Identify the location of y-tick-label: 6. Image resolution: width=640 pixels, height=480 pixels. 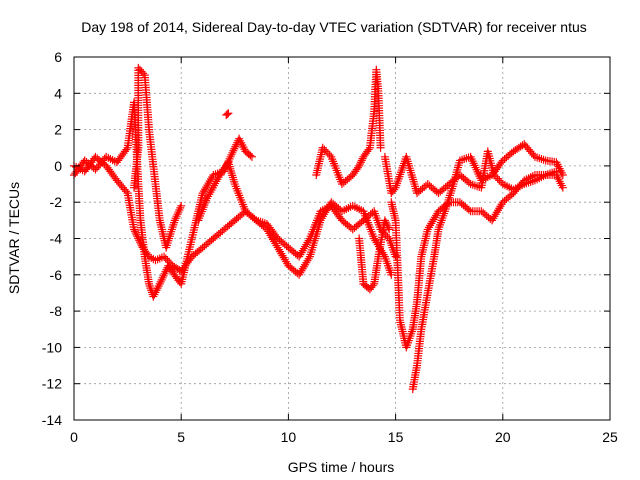
(58, 57).